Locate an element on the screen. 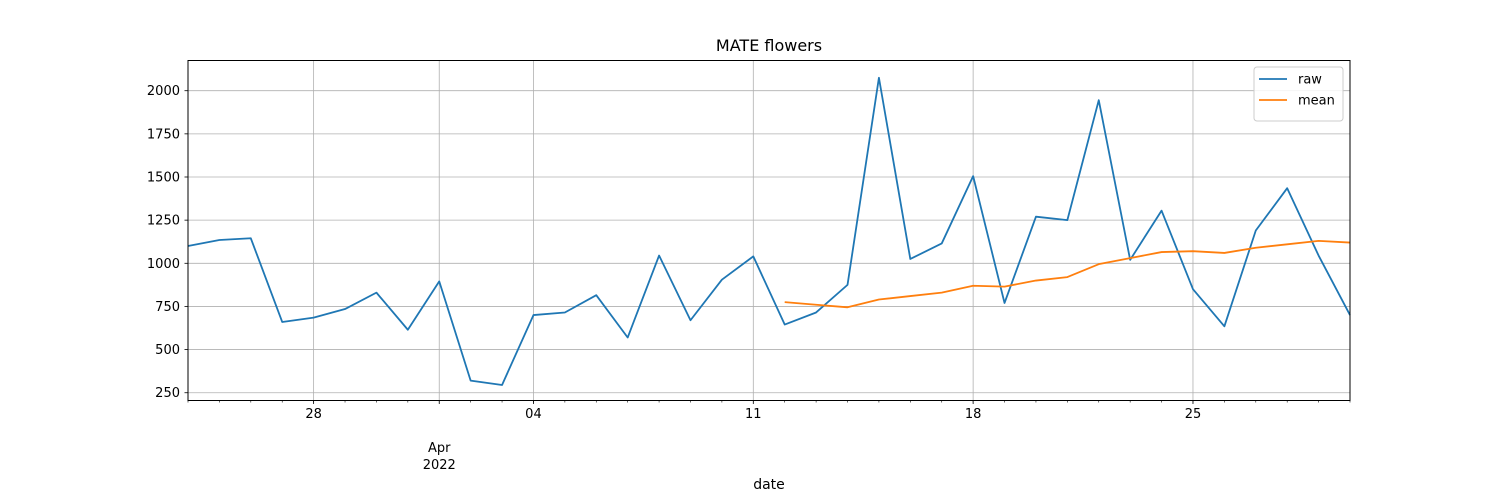 Image resolution: width=1500 pixels, height=500 pixels. x-tick-label: 28 is located at coordinates (313, 414).